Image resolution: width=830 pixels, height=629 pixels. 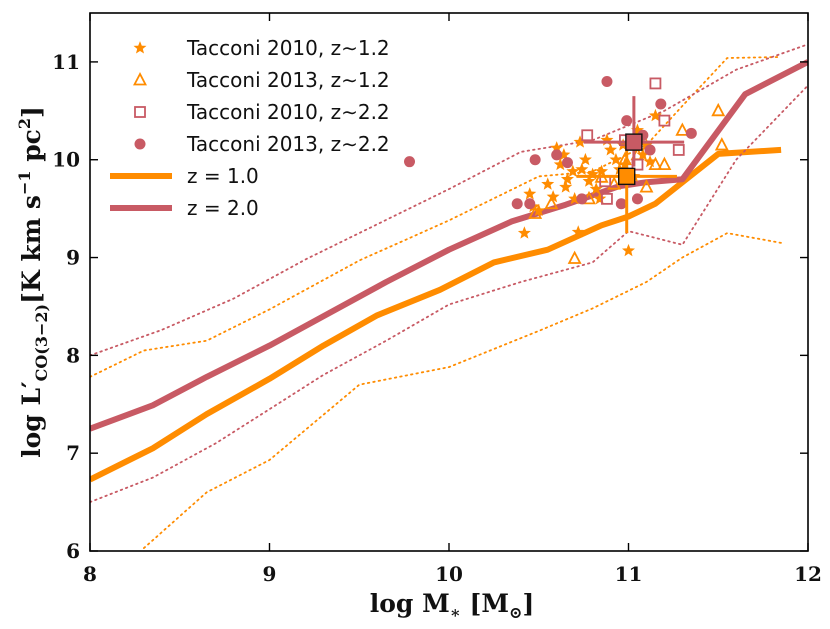 What do you see at coordinates (288, 144) in the screenshot?
I see `legend-label-3: Tacconi 2013, z∼2.2` at bounding box center [288, 144].